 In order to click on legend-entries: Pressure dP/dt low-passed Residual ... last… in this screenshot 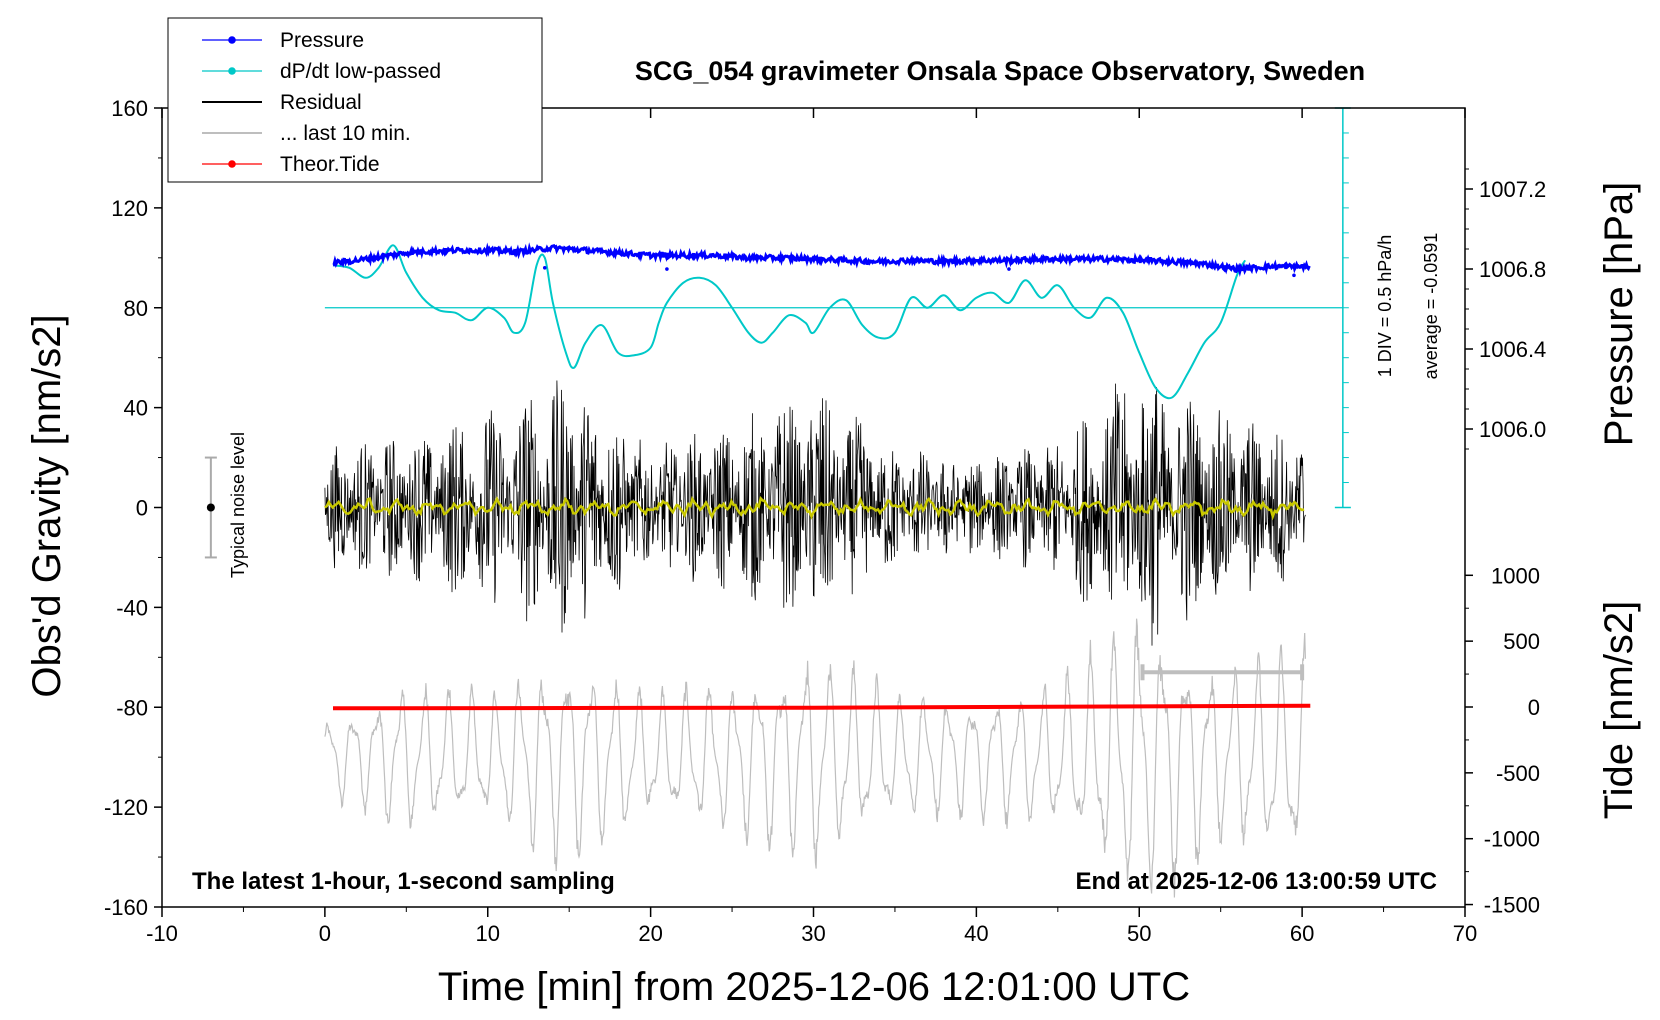, I will do `click(321, 102)`.